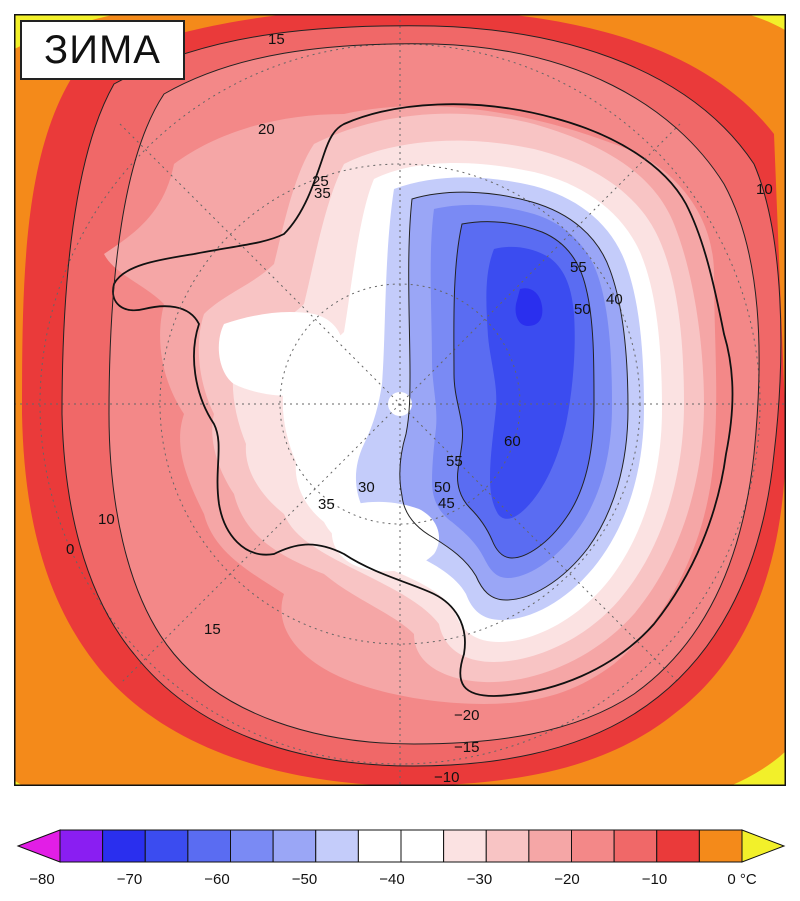 Image resolution: width=800 pixels, height=901 pixels. I want to click on contour-label: 25, so click(320, 181).